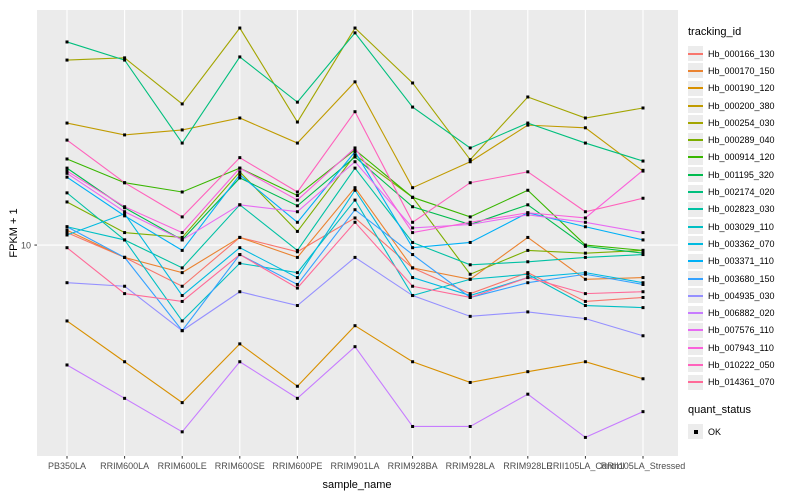 This screenshot has width=800, height=500. I want to click on legend-item-Hb_002174_020: Hb_002174_020, so click(743, 191).